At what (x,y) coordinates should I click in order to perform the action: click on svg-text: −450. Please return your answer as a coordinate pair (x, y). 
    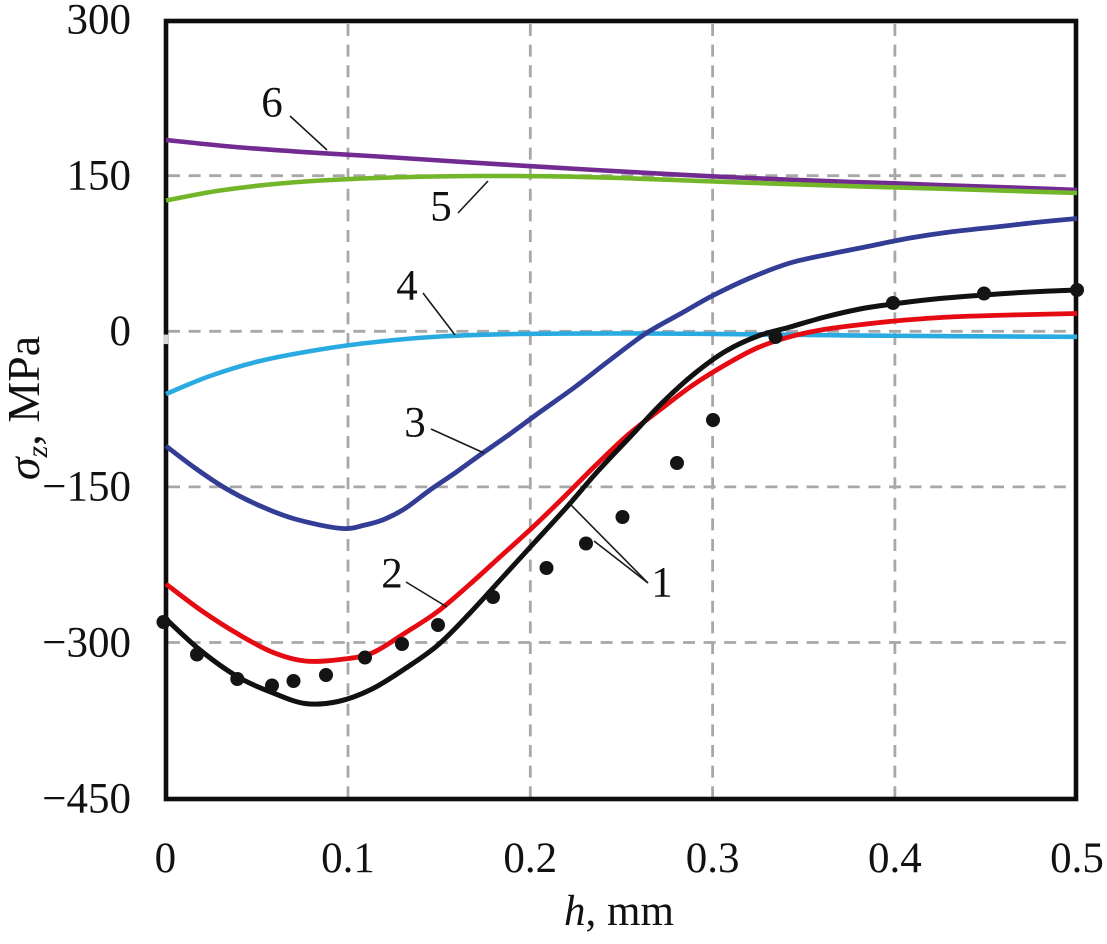
    Looking at the image, I should click on (86, 799).